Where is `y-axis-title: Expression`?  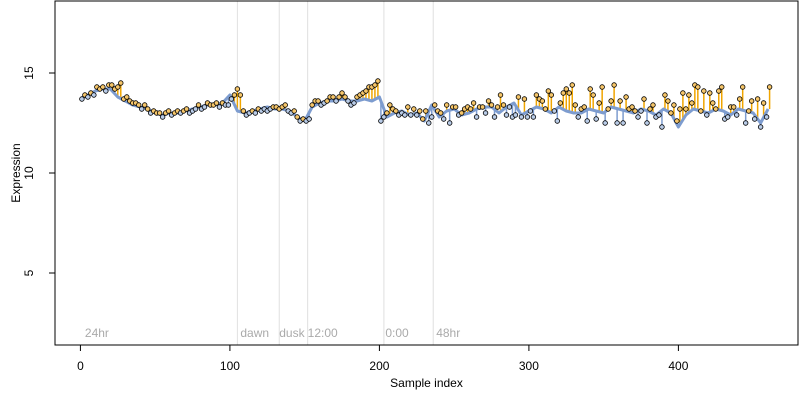
y-axis-title: Expression is located at coordinates (16, 172).